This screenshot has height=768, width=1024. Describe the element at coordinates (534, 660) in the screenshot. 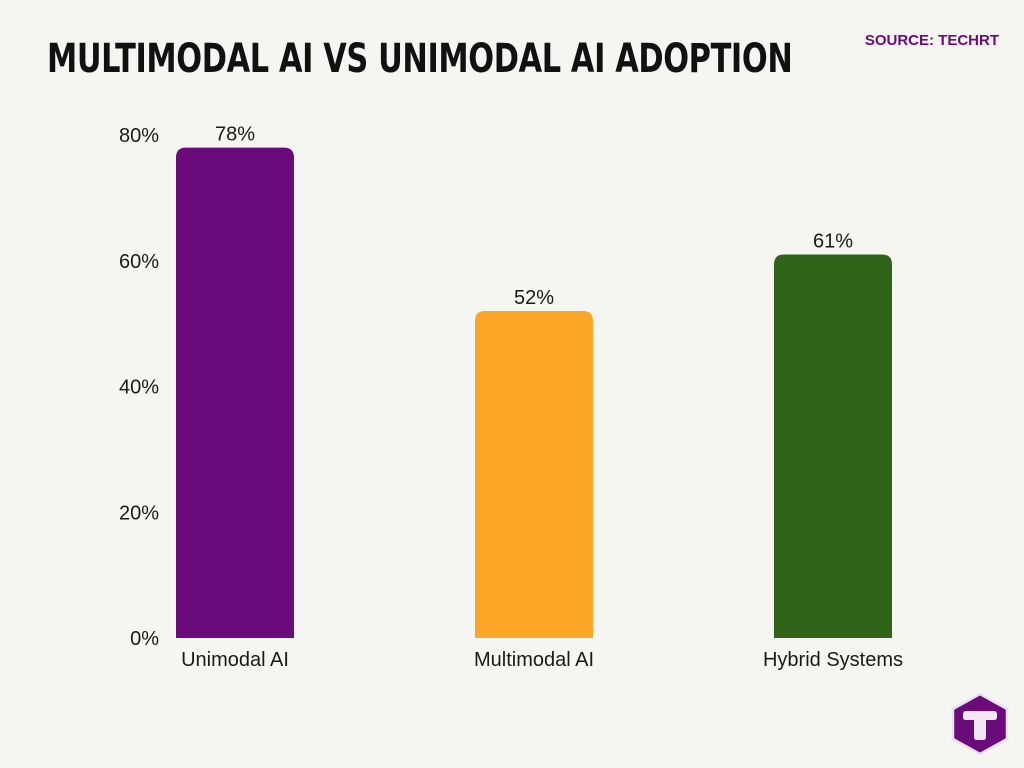

I see `x-tick-label: Multimodal AI` at that location.